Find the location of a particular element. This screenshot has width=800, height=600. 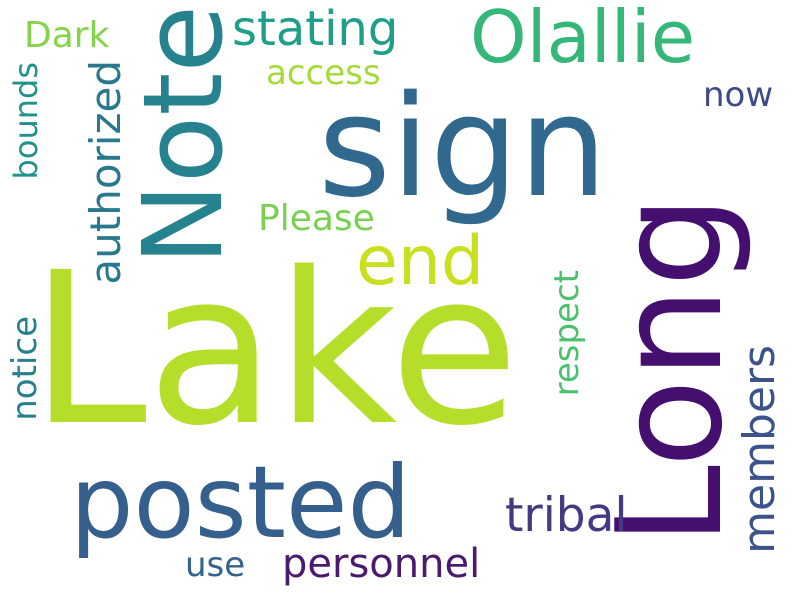

word-please: Please is located at coordinates (316, 218).